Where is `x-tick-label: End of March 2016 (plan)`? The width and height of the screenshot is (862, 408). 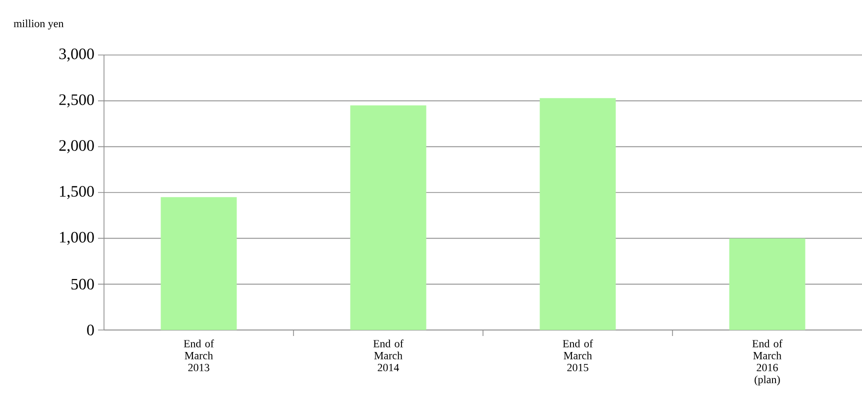 x-tick-label: End of March 2016 (plan) is located at coordinates (767, 363).